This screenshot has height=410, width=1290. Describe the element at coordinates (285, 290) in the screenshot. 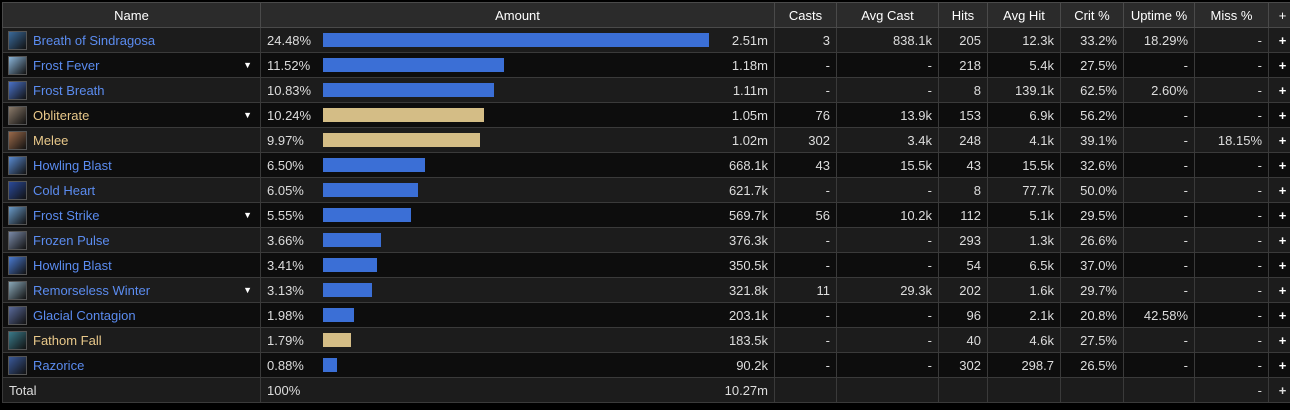

I see `amount-percent: 3.13%` at that location.